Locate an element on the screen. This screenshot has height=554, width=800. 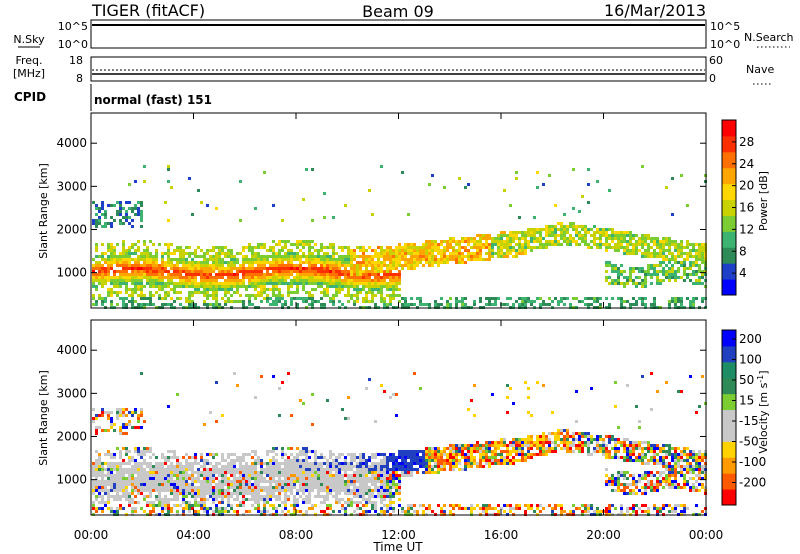
colorbar-tick-label: 12 is located at coordinates (746, 229).